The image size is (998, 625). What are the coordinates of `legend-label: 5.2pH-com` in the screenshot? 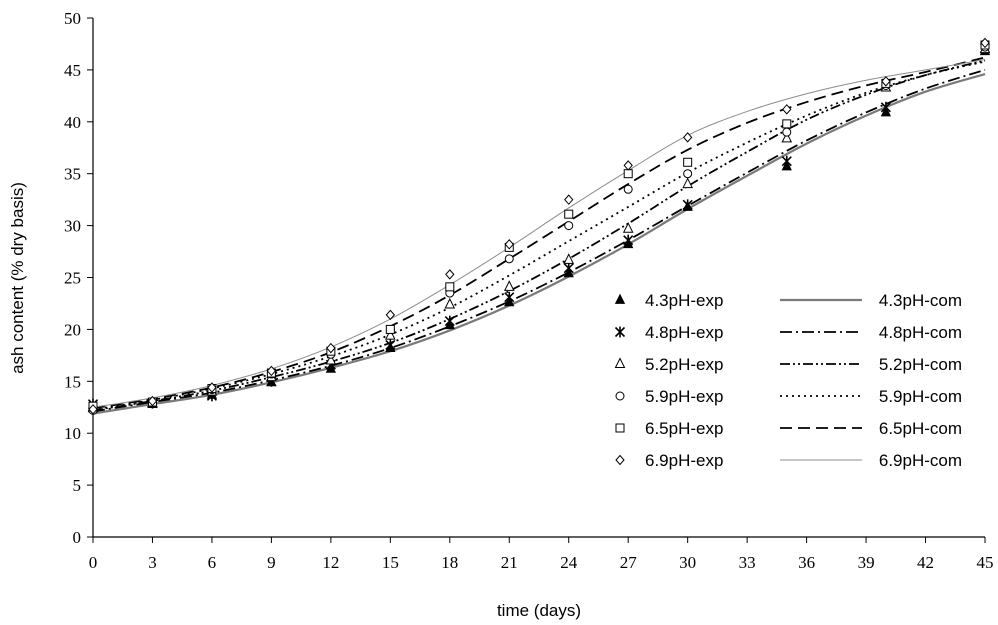 It's located at (920, 364).